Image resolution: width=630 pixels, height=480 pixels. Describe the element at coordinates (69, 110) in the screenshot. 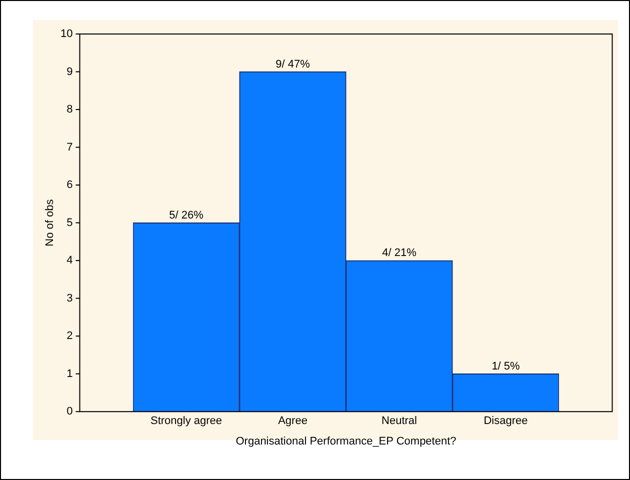

I see `y-tick-label: 8` at that location.